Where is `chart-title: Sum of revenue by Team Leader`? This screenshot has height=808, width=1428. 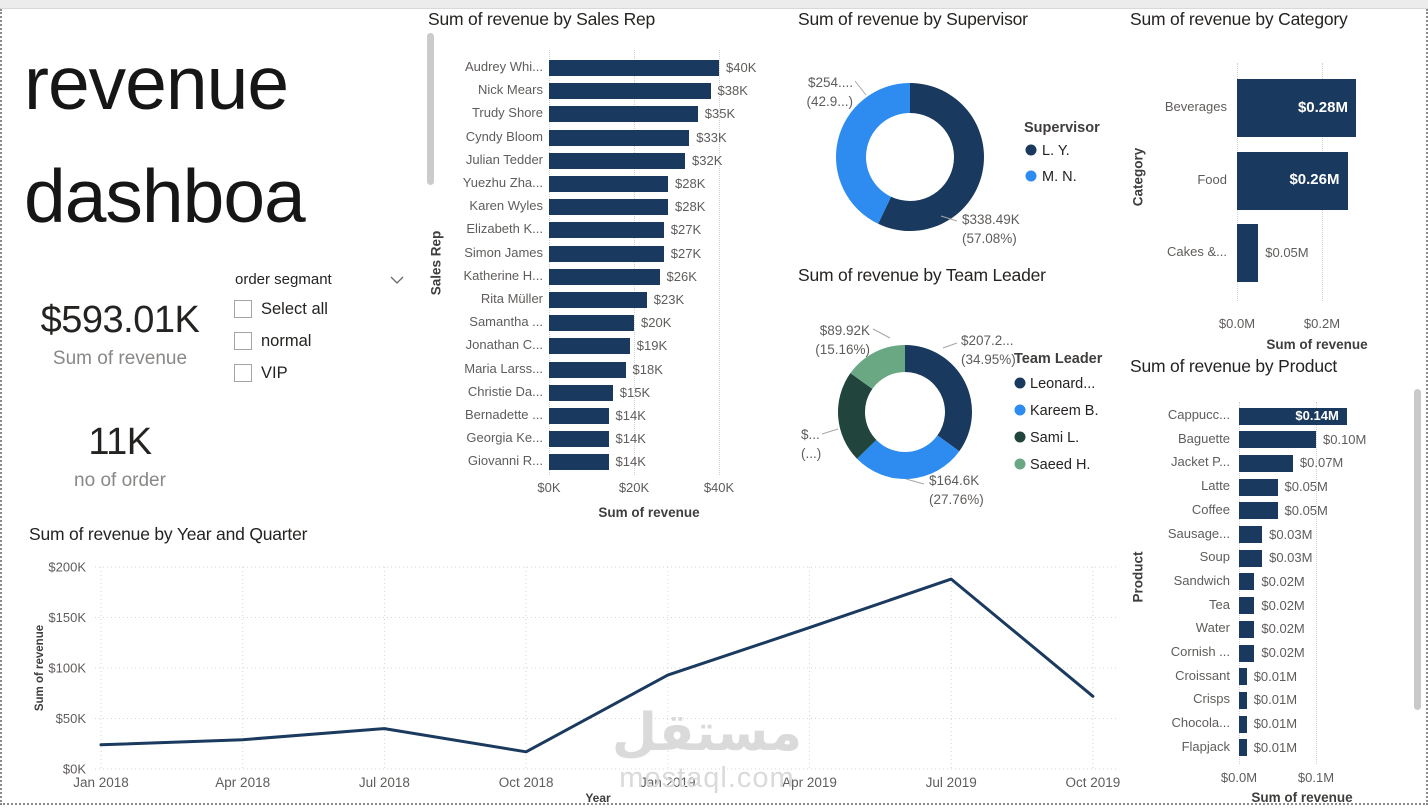
chart-title: Sum of revenue by Team Leader is located at coordinates (922, 275).